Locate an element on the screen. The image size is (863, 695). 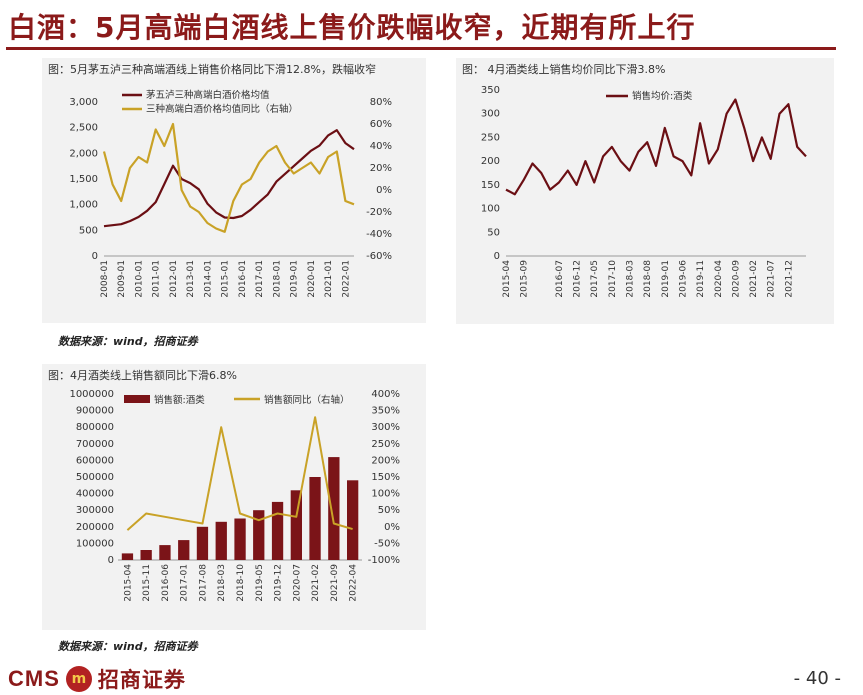
y-tick-label-left: 400000 is located at coordinates (95, 494).